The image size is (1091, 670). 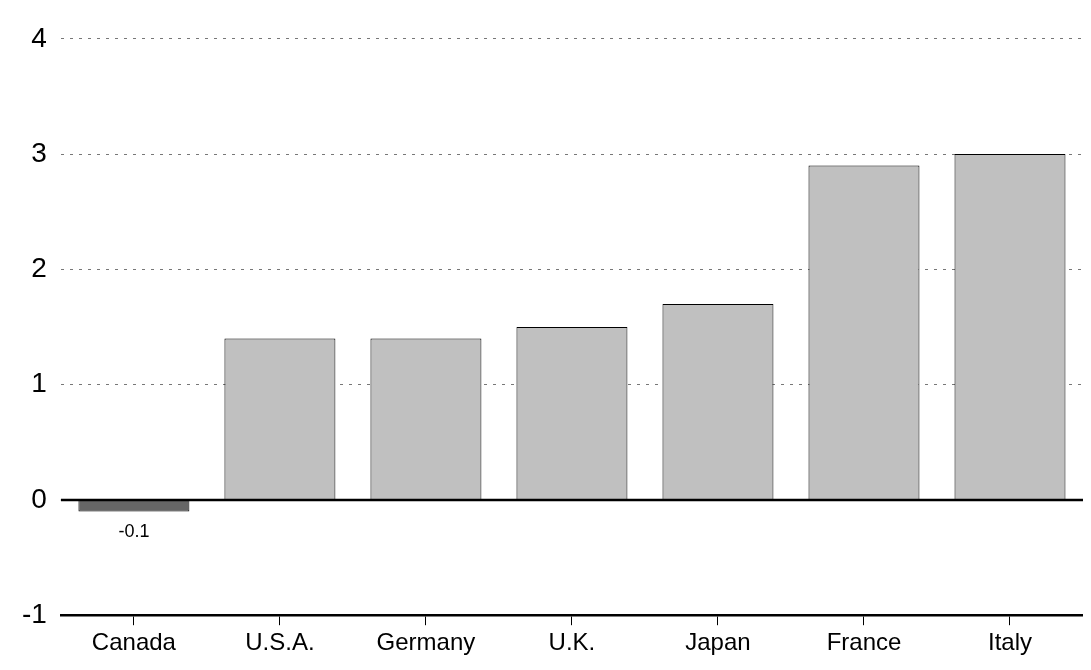 What do you see at coordinates (280, 642) in the screenshot?
I see `x-tick-label: U.S.A.` at bounding box center [280, 642].